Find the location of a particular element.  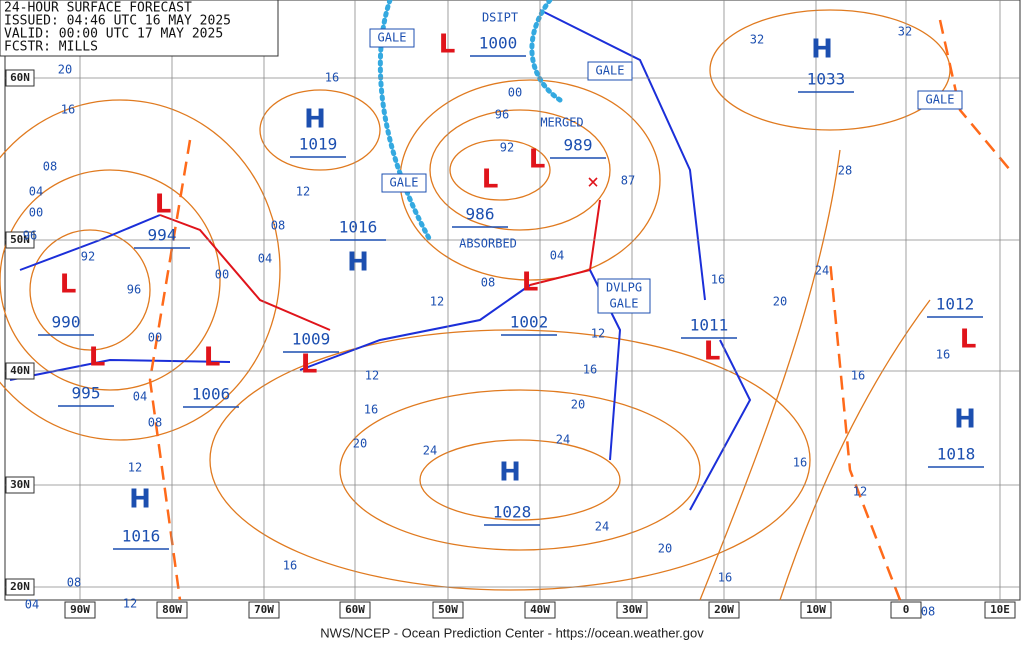

center-pressure: 1002 is located at coordinates (529, 322).